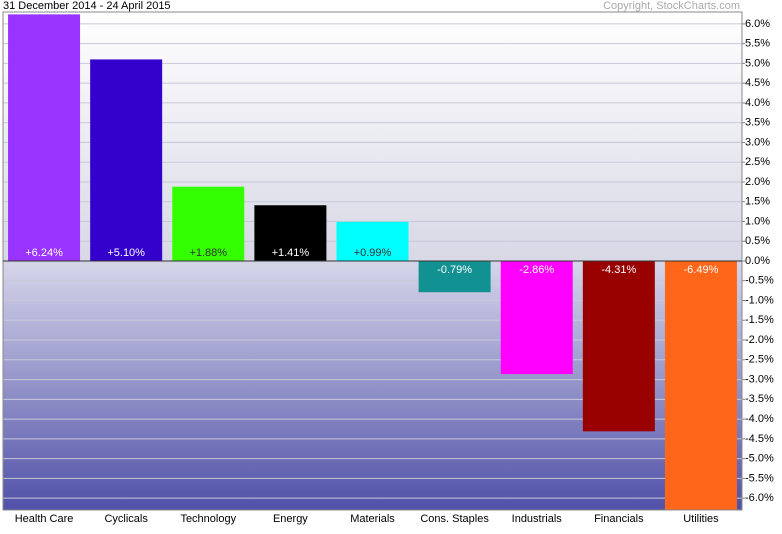 The height and width of the screenshot is (534, 782). I want to click on x-tick-label: Health Care, so click(44, 519).